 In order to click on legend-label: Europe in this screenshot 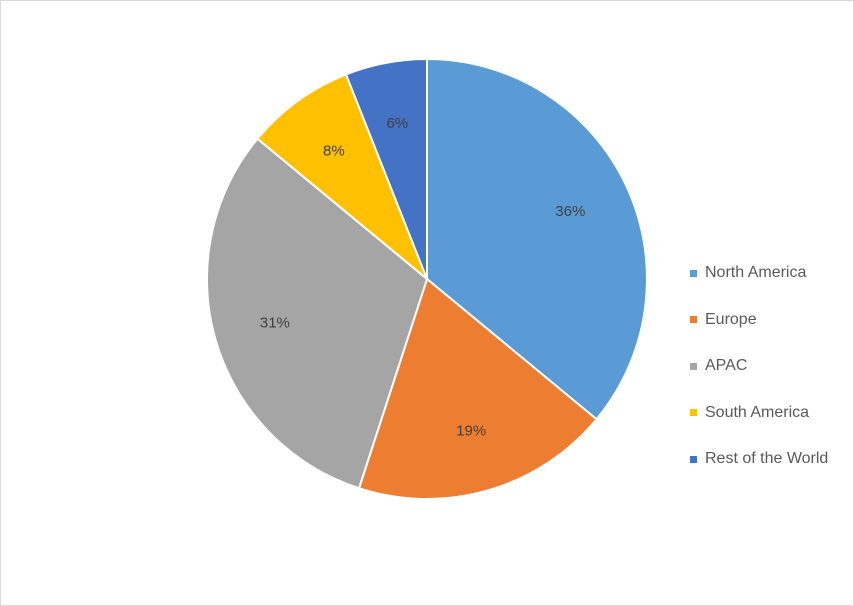, I will do `click(731, 319)`.